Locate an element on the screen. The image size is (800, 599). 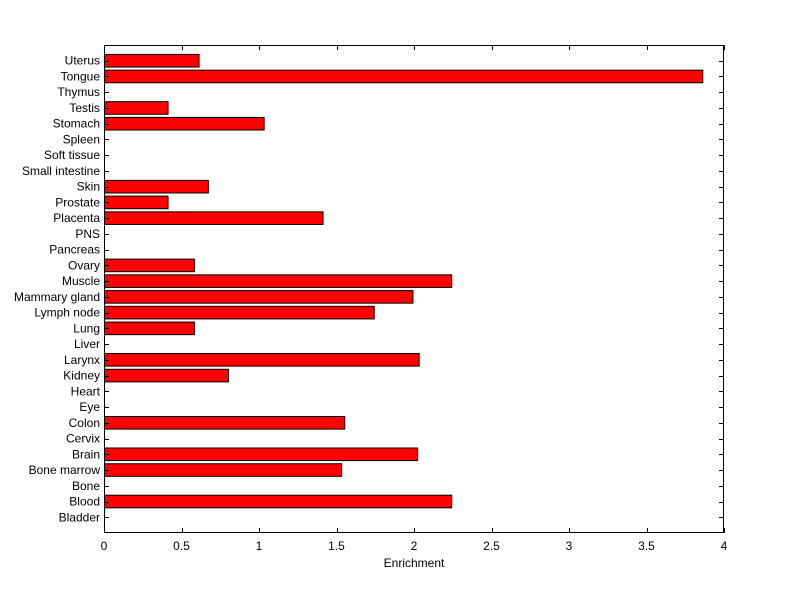
bar-skin is located at coordinates (156, 186).